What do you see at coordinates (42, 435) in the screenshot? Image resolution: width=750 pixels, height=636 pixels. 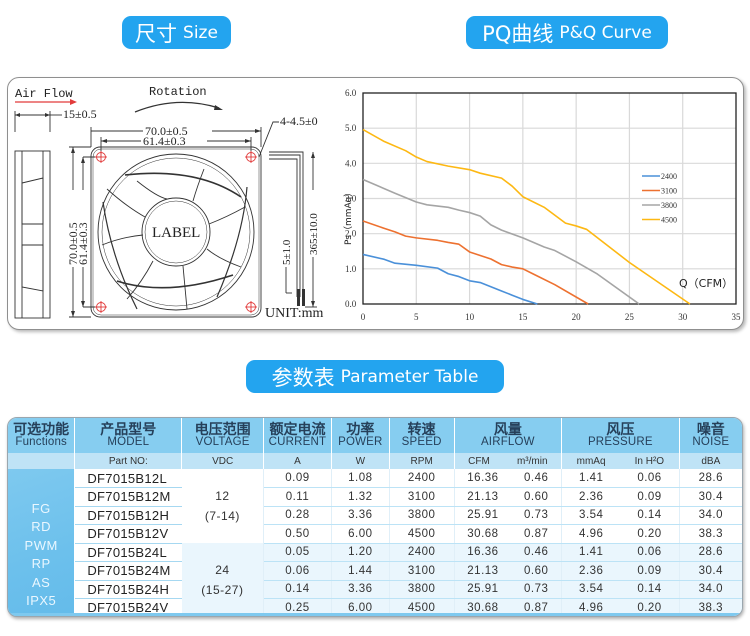 I see `header-functions: 可选功能 Functions` at bounding box center [42, 435].